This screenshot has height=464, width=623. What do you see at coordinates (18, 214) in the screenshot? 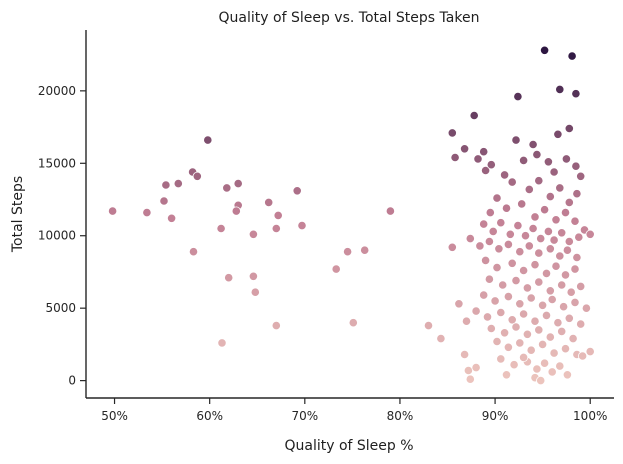
I see `y-axis-label: Total Steps` at bounding box center [18, 214].